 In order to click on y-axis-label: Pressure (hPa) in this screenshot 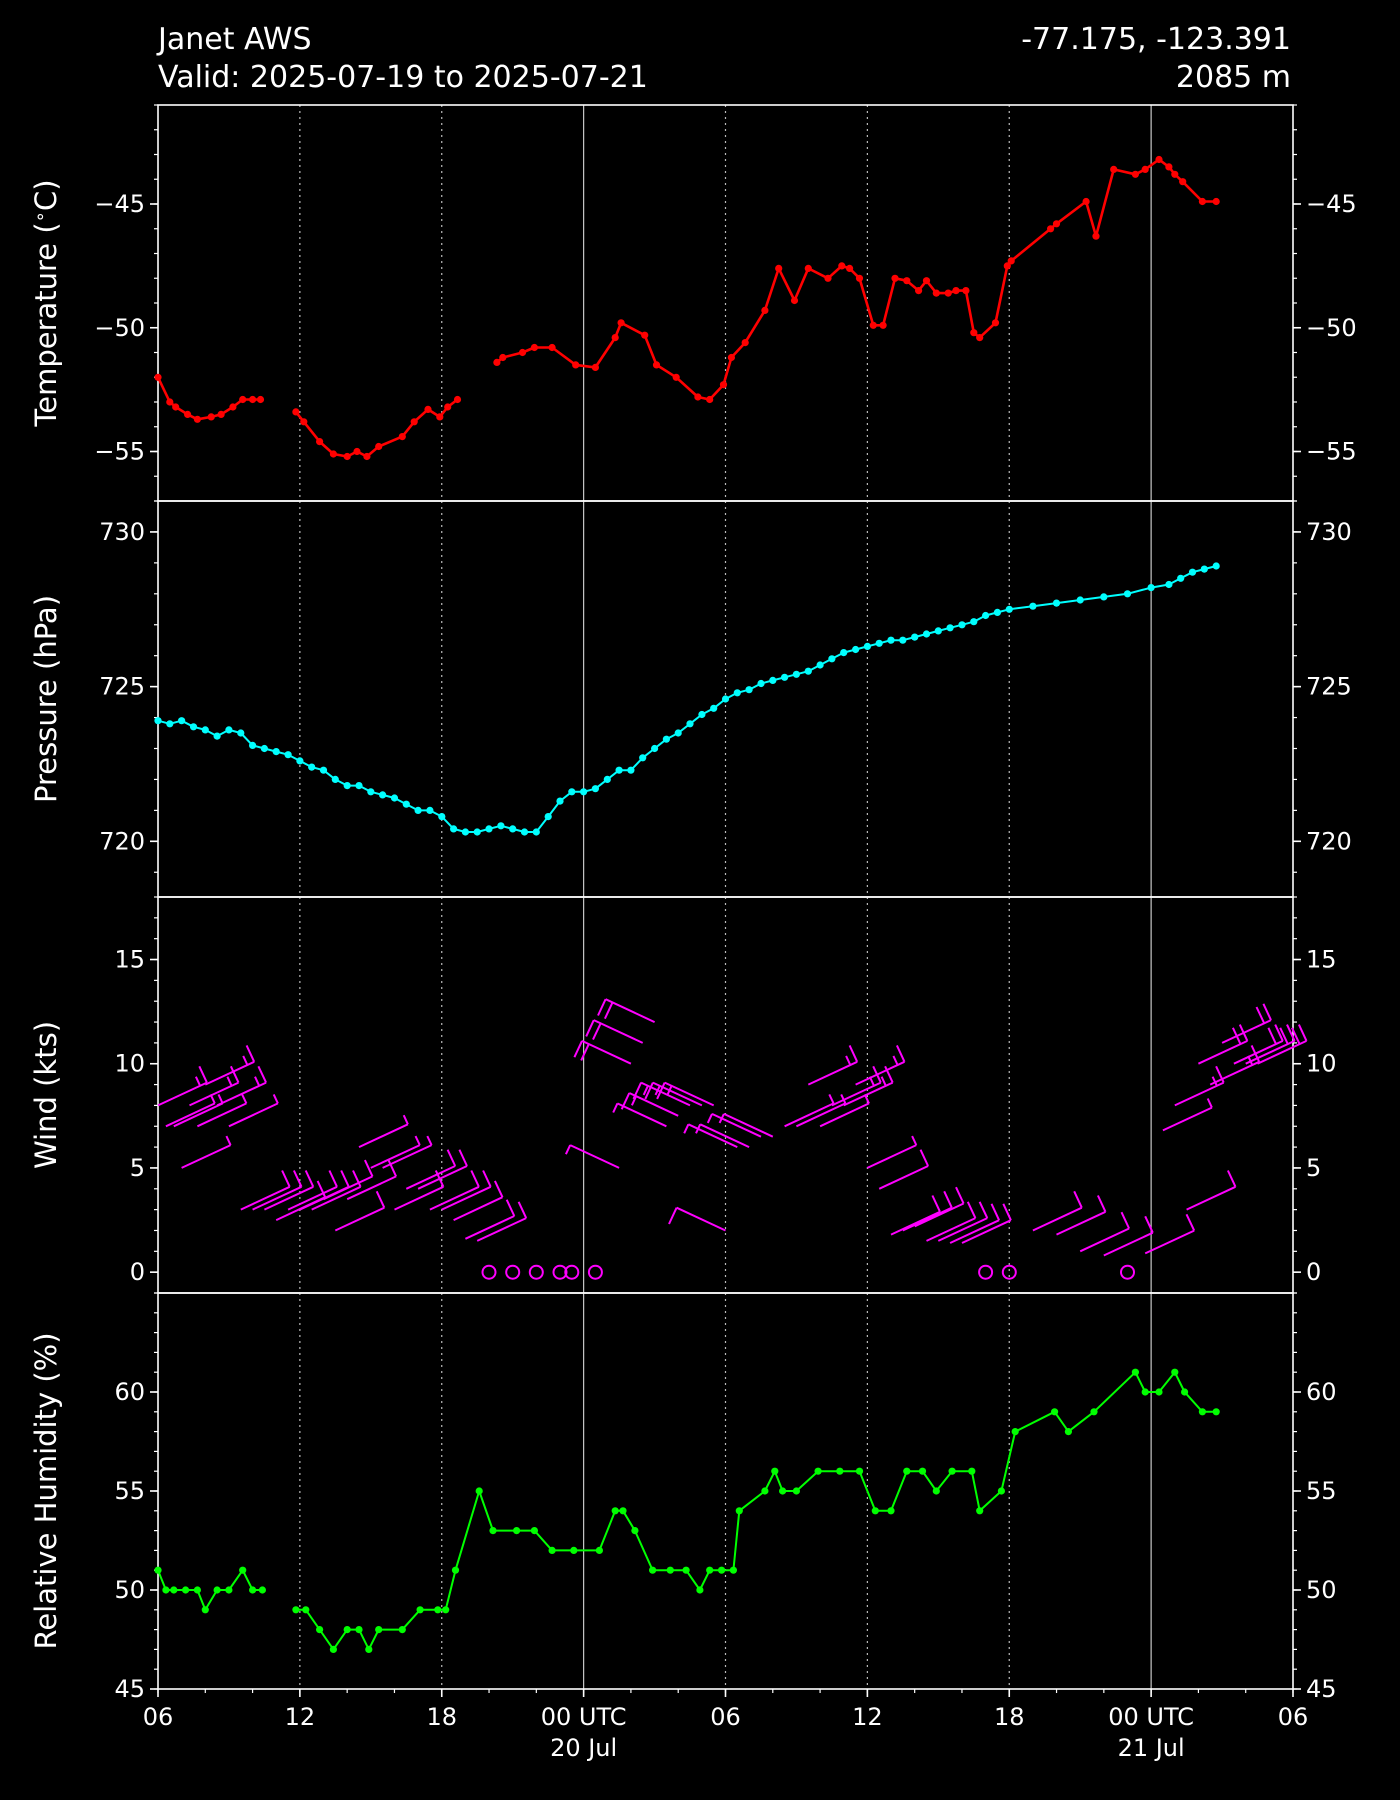, I will do `click(46, 699)`.